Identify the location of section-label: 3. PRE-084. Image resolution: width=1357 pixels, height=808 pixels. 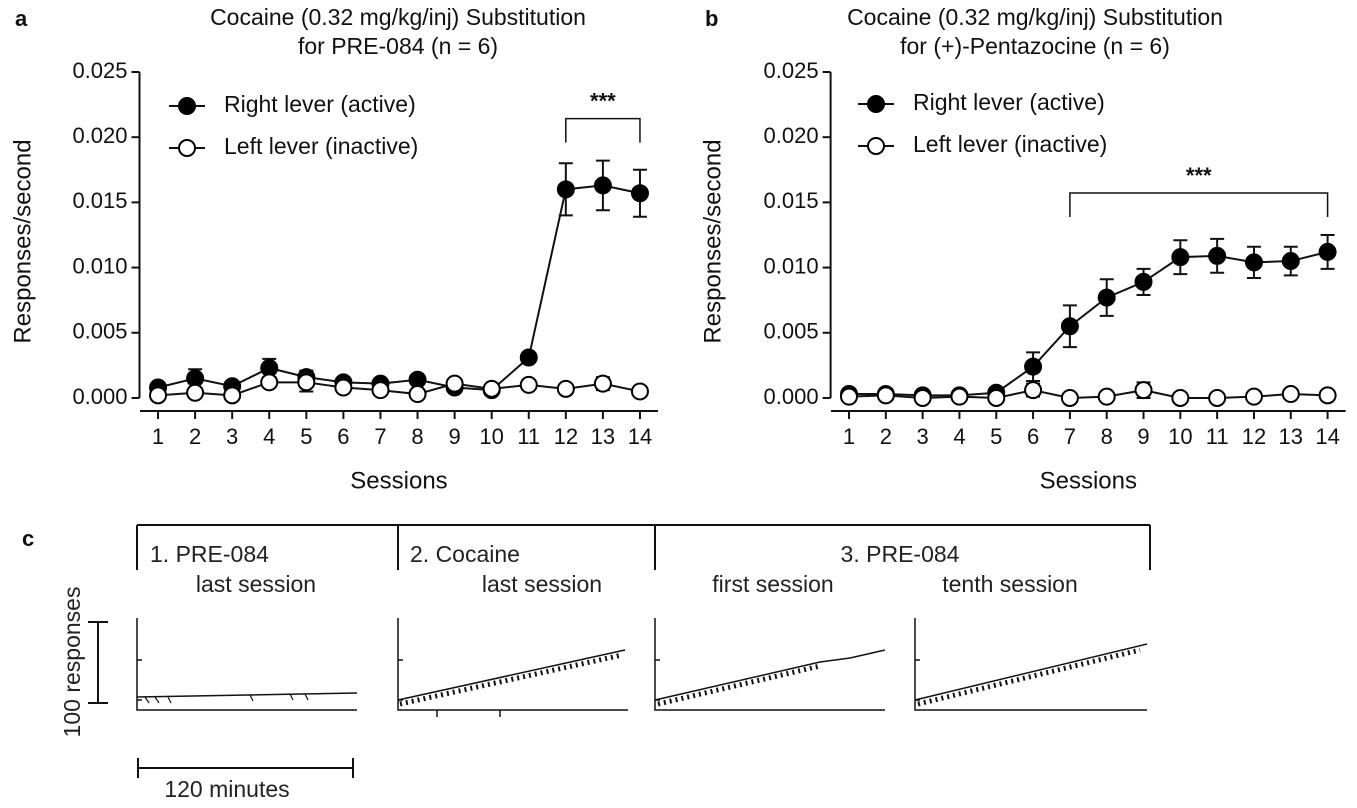
(900, 554).